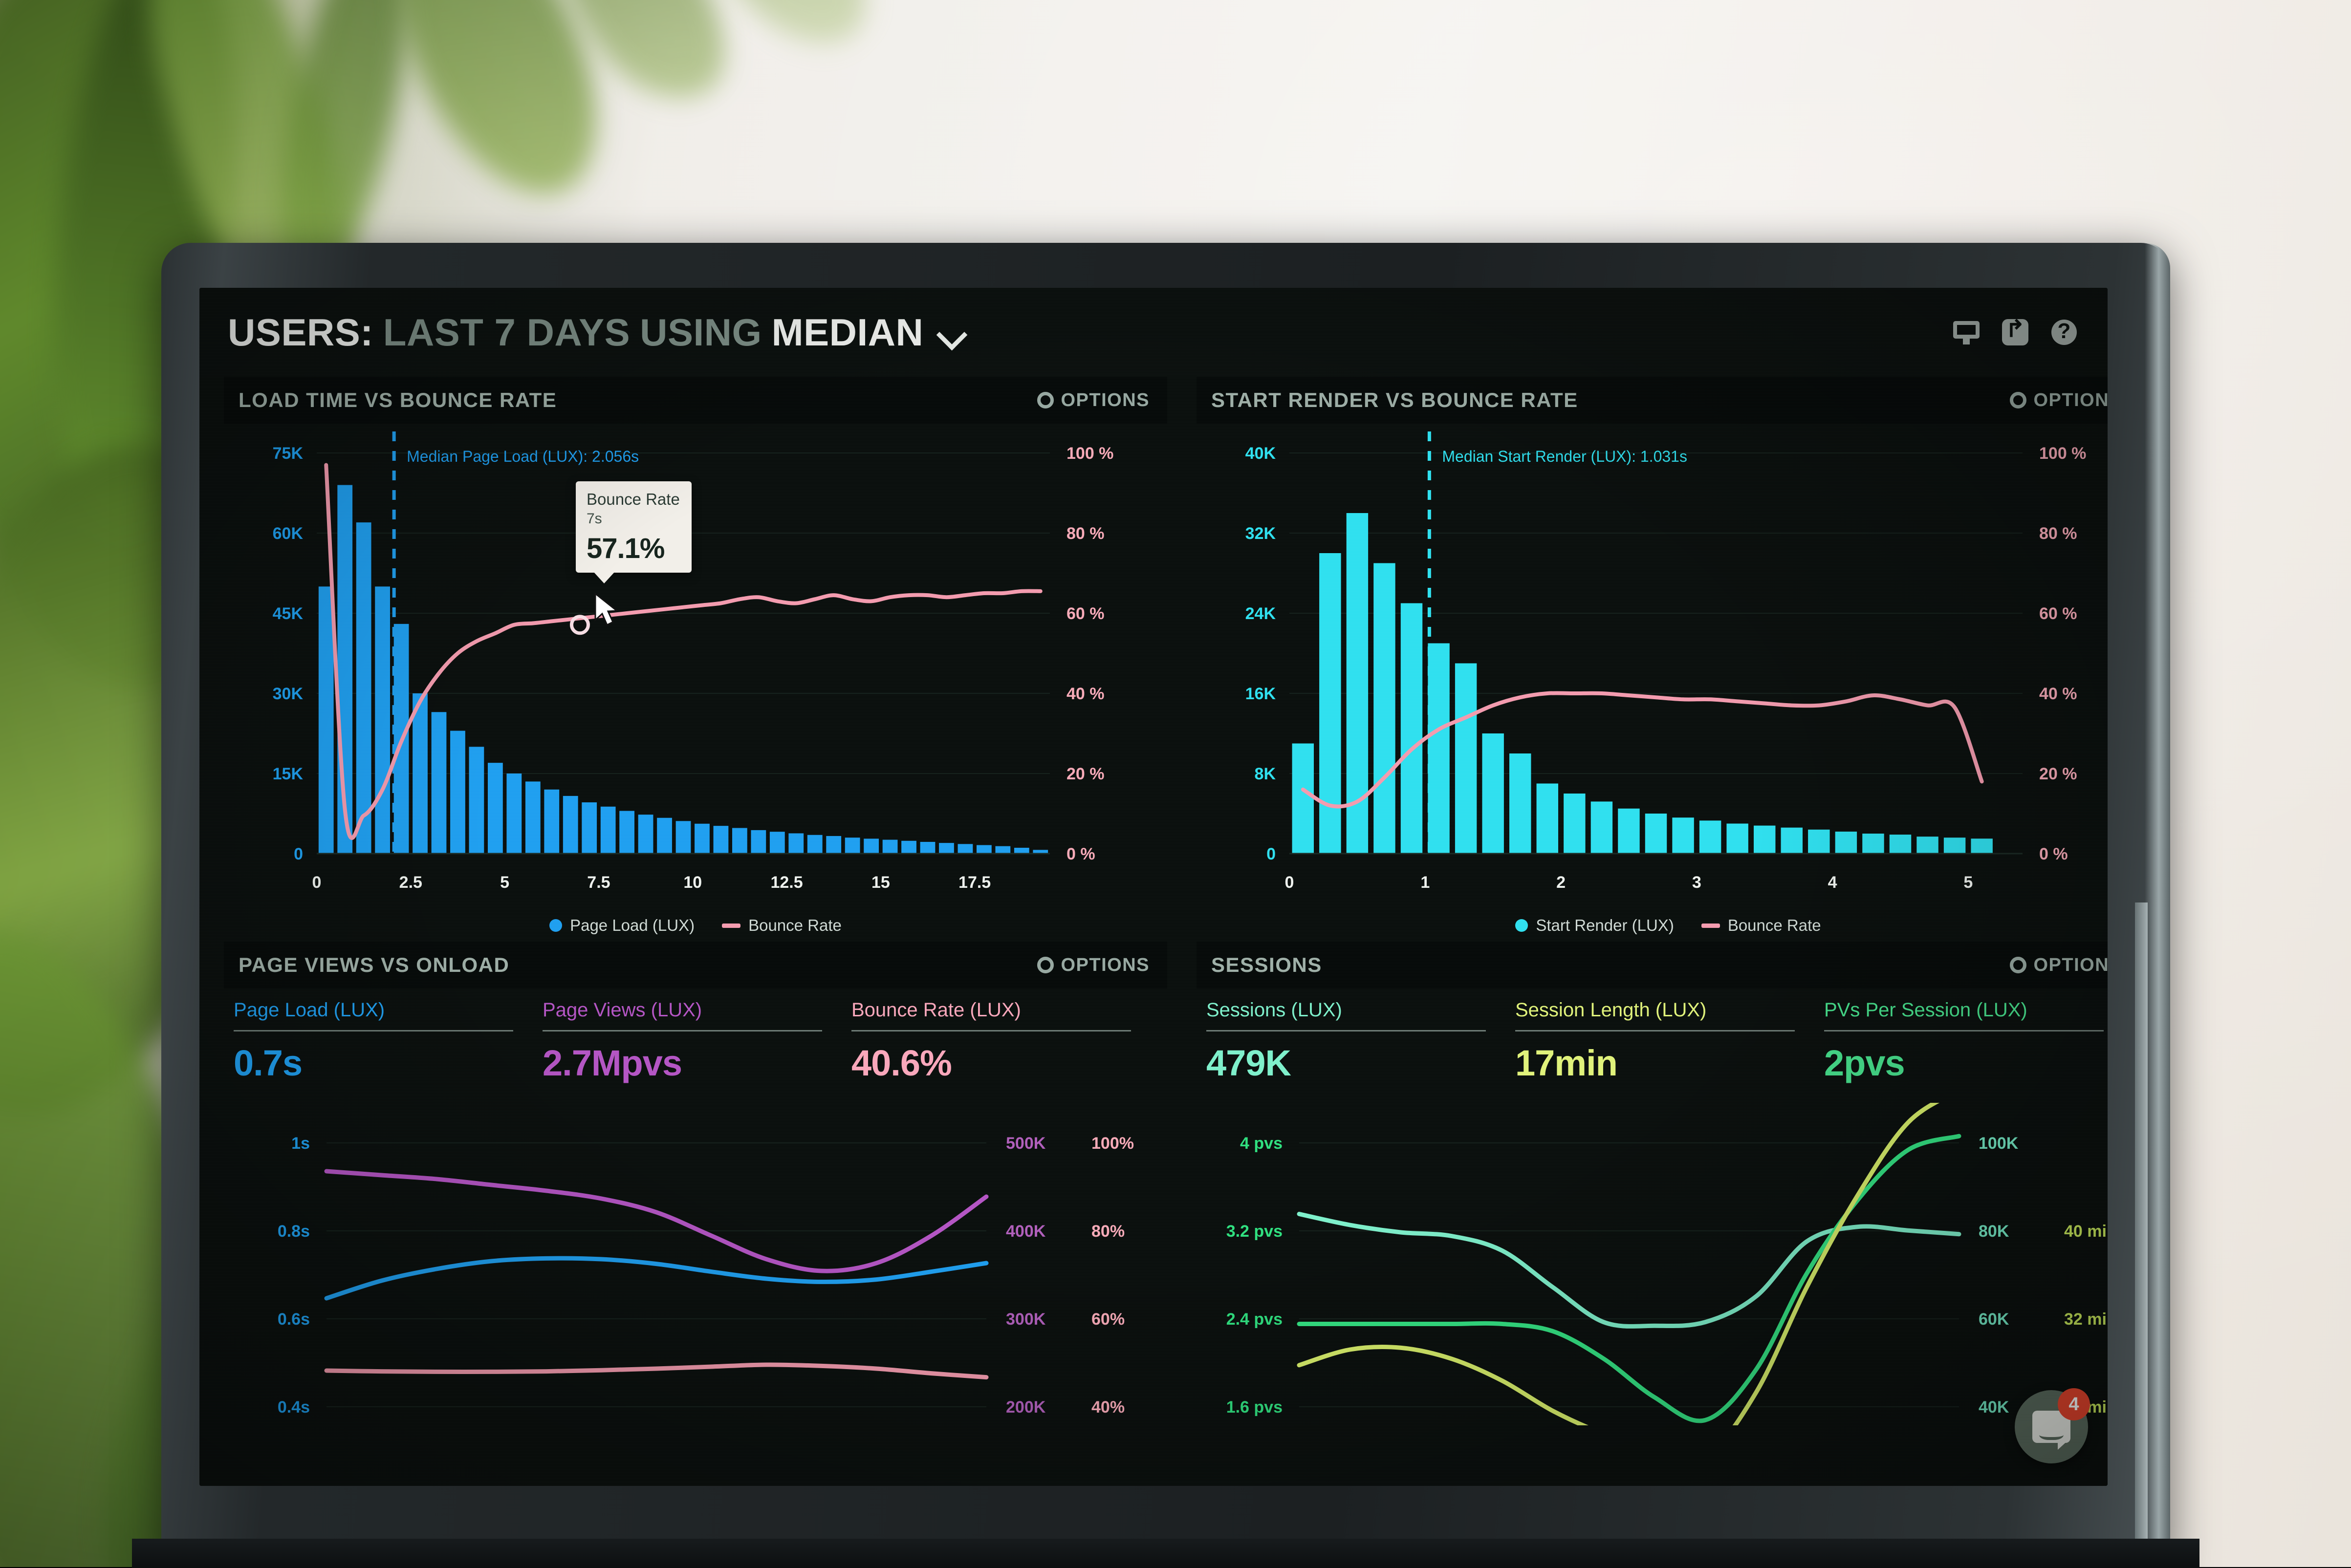 The height and width of the screenshot is (1568, 2351). Describe the element at coordinates (1255, 1319) in the screenshot. I see `svg-text: 2.4 pvs` at that location.